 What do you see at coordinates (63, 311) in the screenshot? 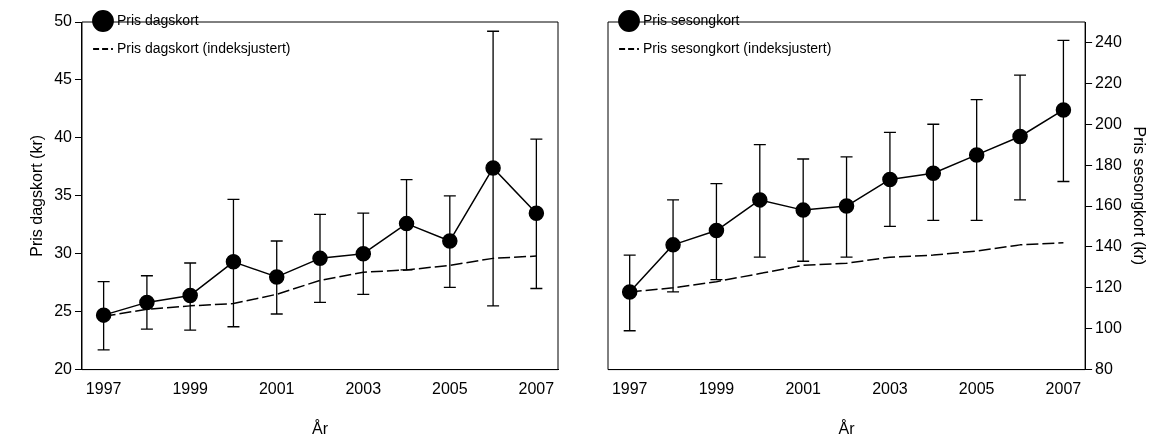
I see `y-tick-label: 25` at bounding box center [63, 311].